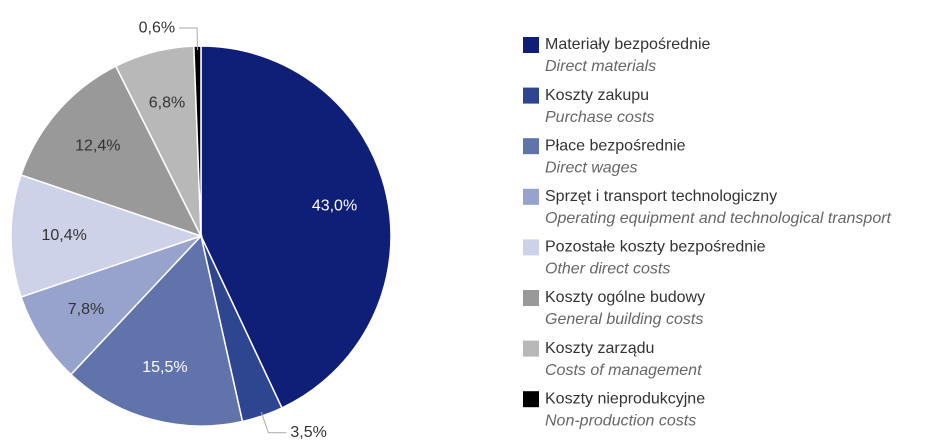 The height and width of the screenshot is (442, 950). What do you see at coordinates (625, 398) in the screenshot?
I see `legend-label: Koszty nieprodukcyjne` at bounding box center [625, 398].